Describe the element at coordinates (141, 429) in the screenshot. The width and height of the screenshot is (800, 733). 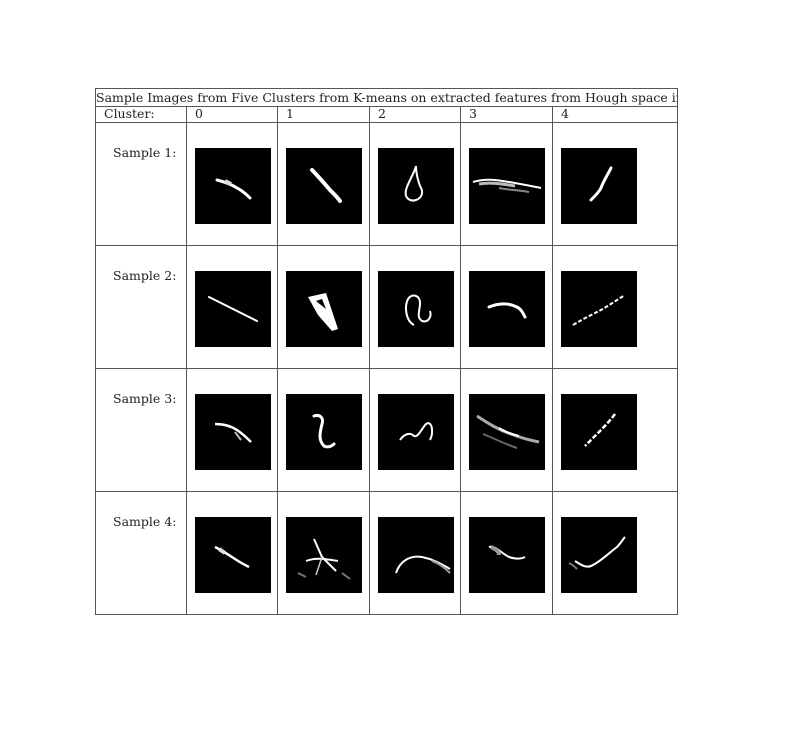
I see `sample-label-cell: Sample 3:` at that location.